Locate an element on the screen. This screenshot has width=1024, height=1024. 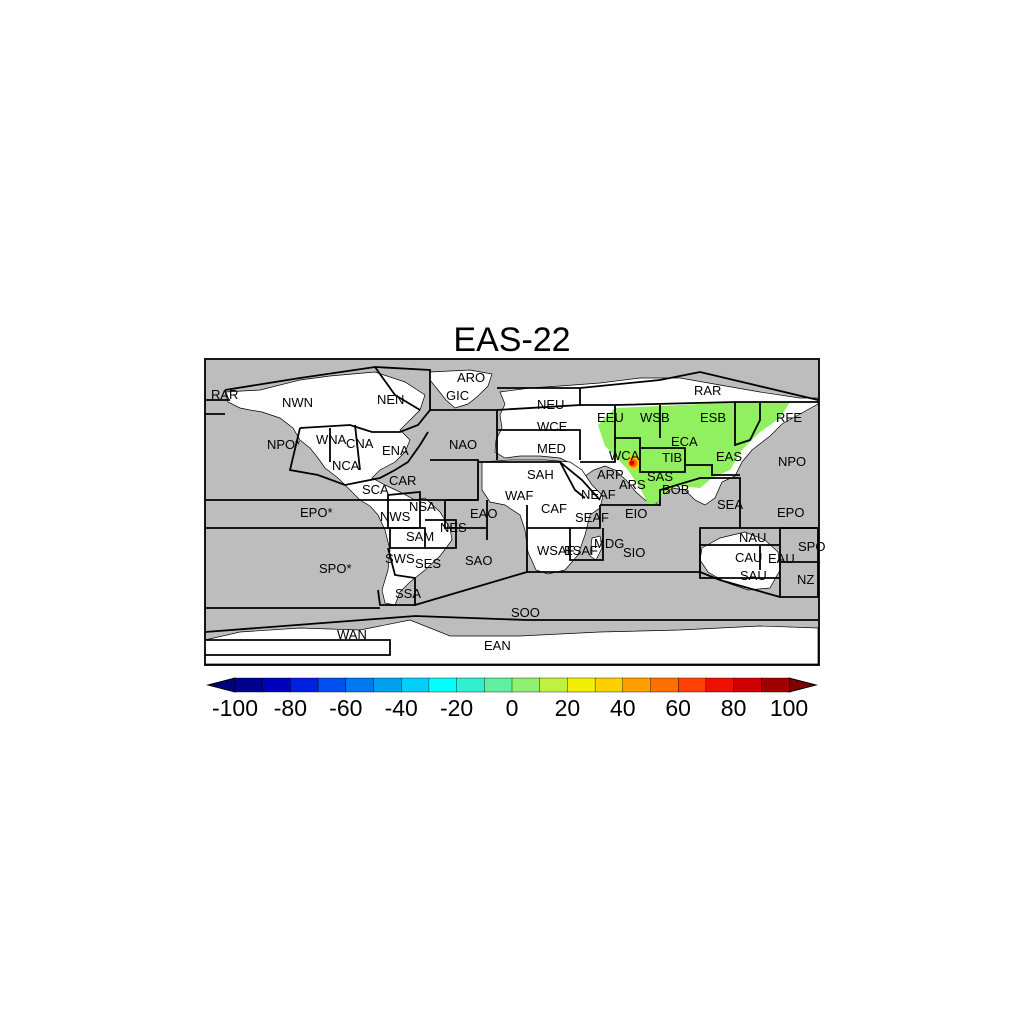
region-label: CAF is located at coordinates (554, 508).